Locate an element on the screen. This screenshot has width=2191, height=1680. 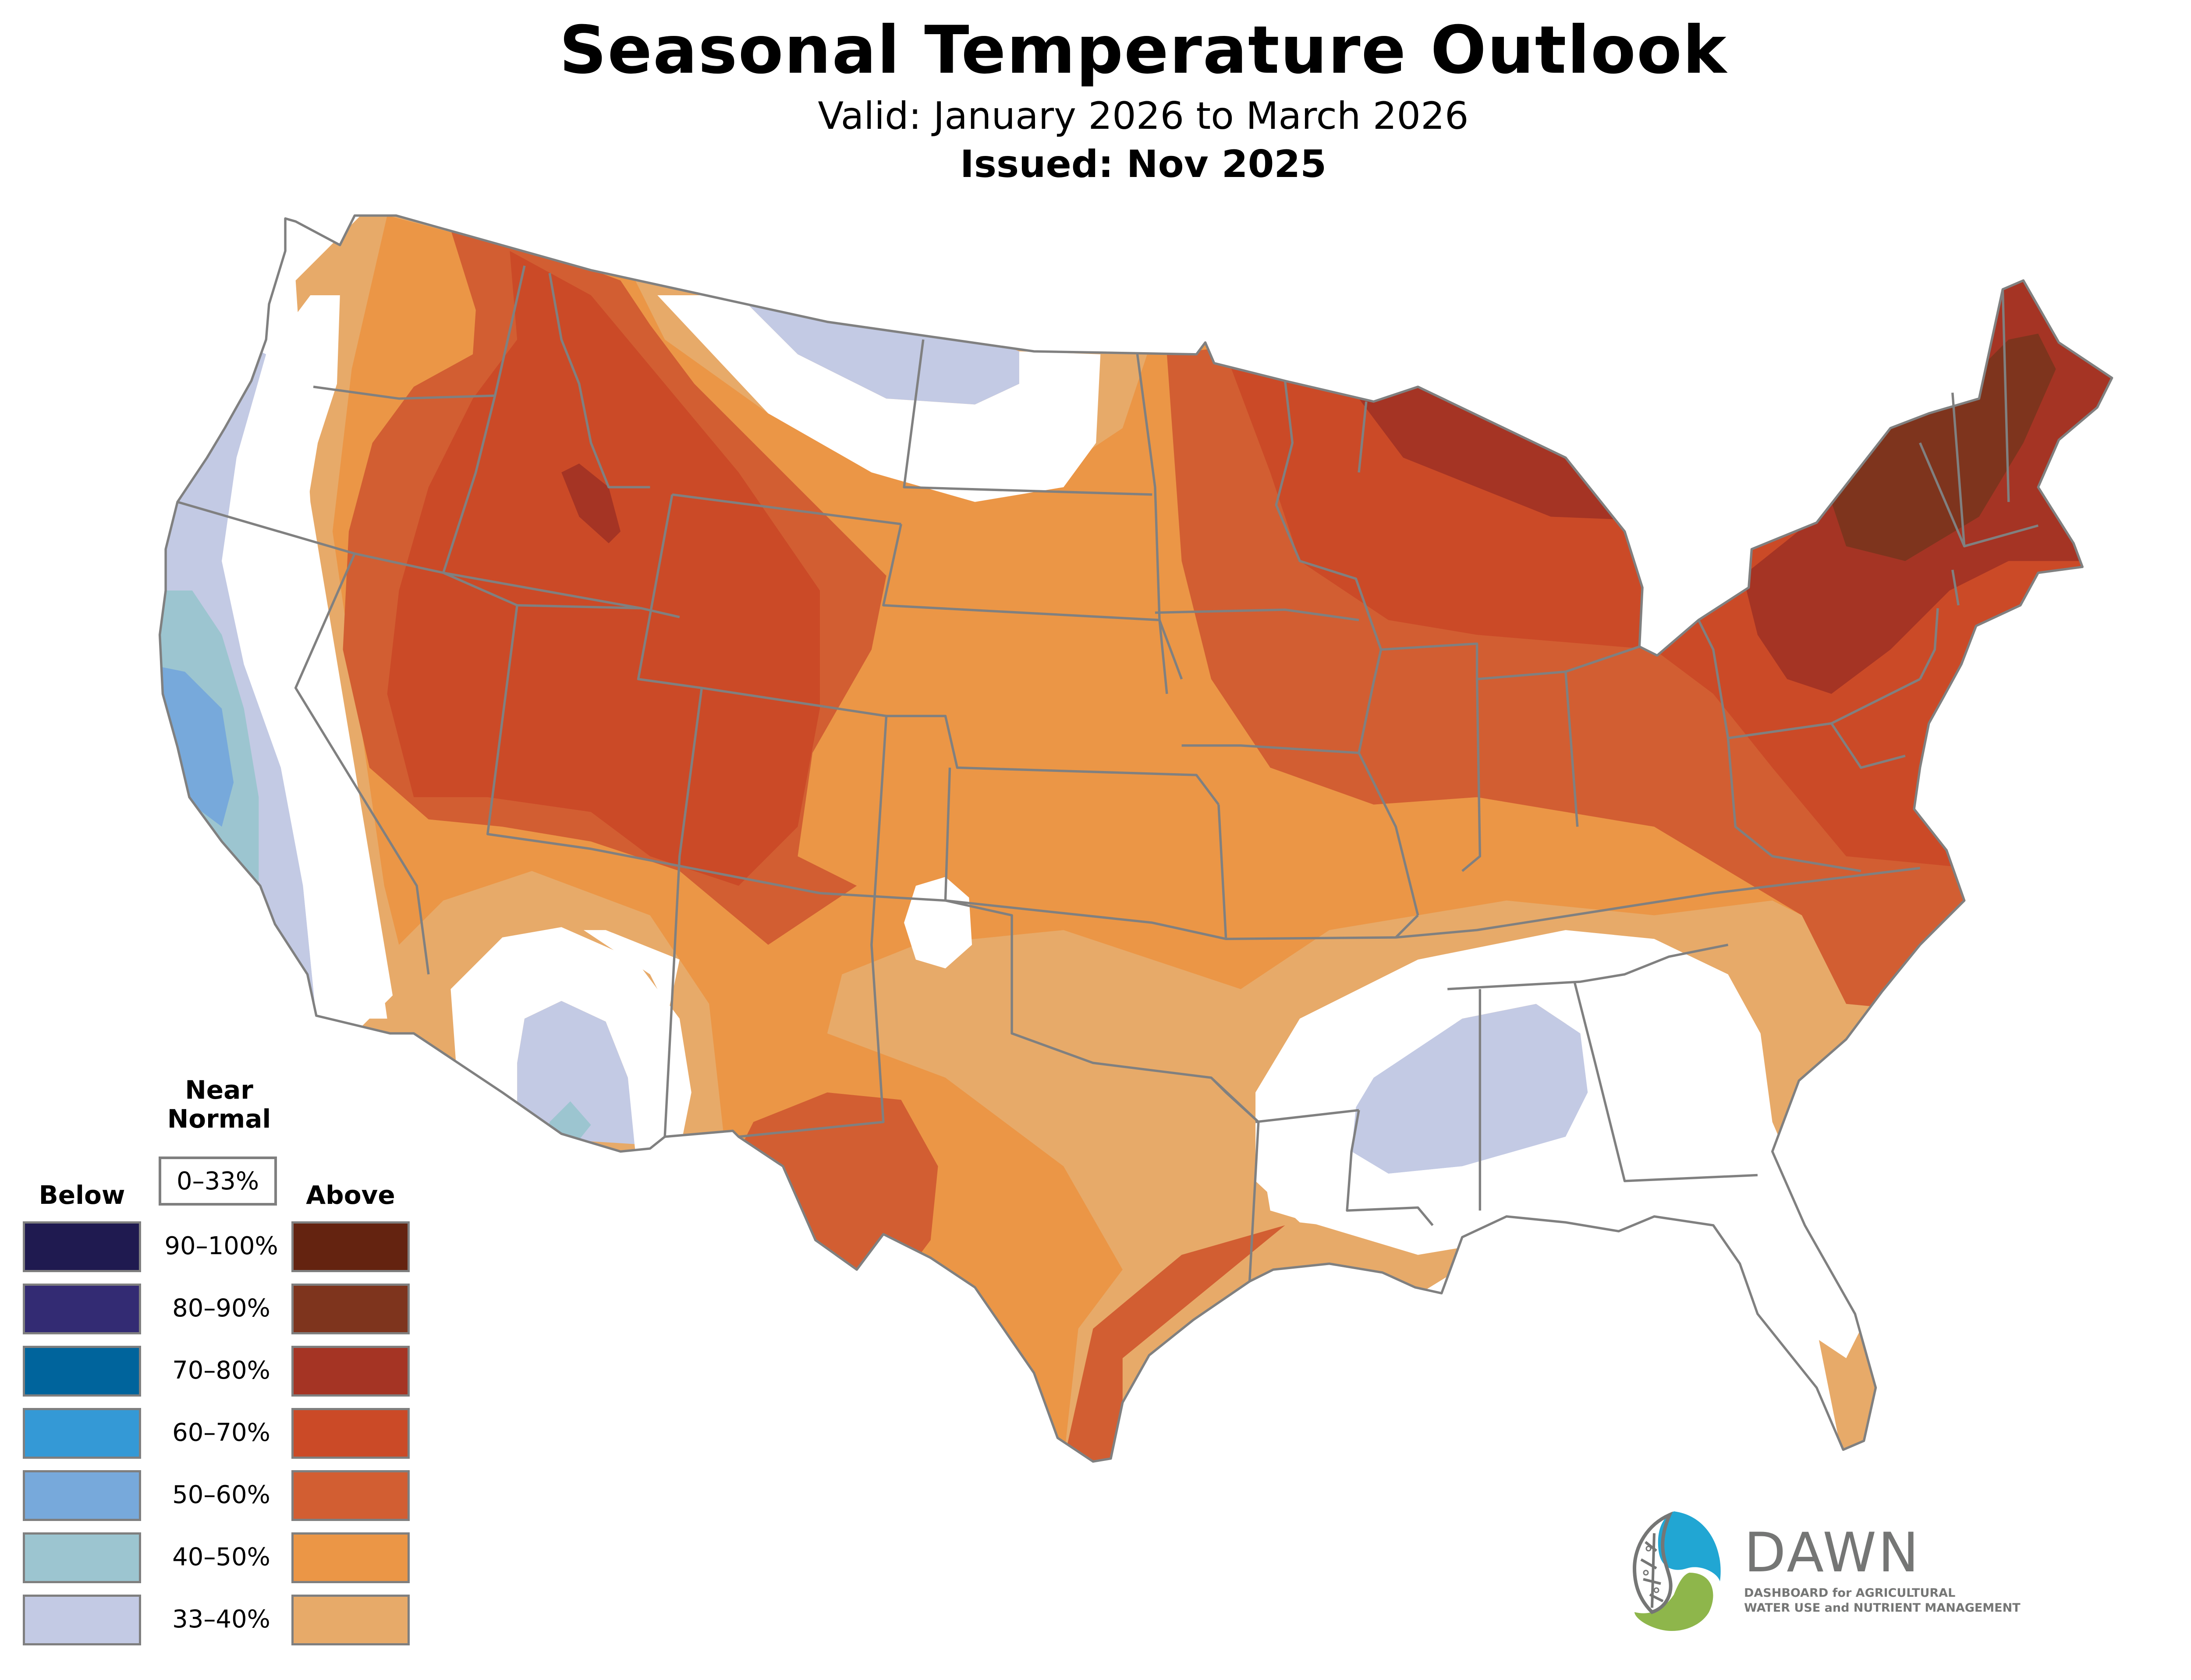
legend-range-label: 33–40% is located at coordinates (221, 1619).